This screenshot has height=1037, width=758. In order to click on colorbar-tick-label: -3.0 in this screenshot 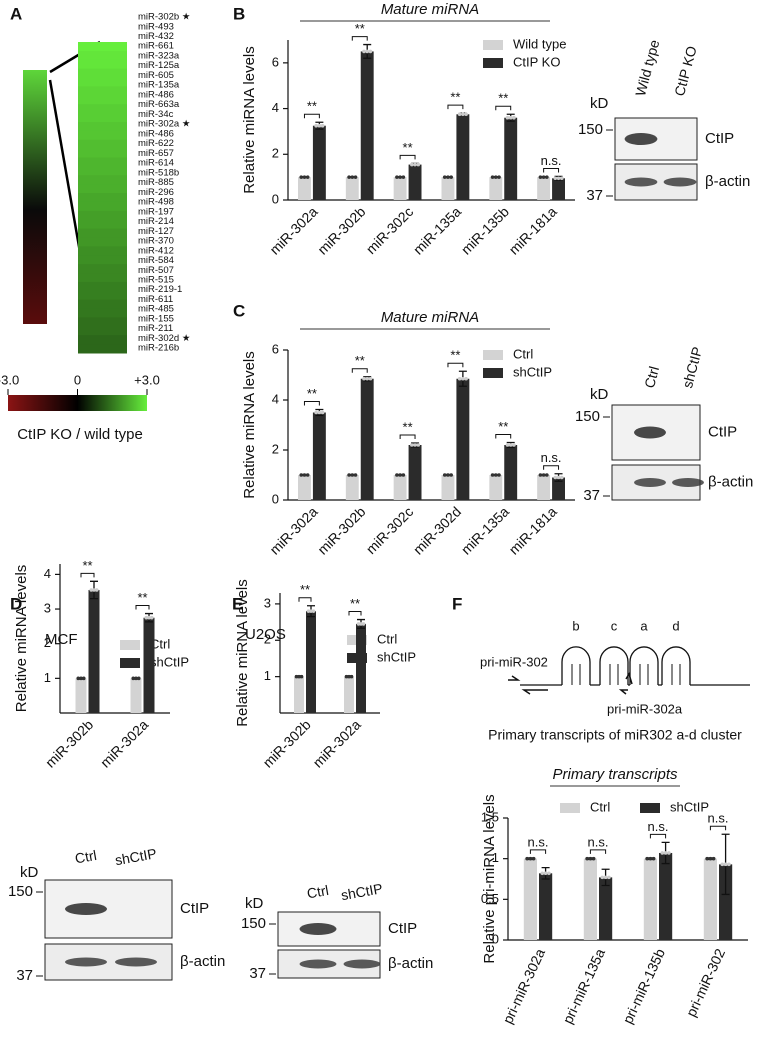, I will do `click(9, 379)`.